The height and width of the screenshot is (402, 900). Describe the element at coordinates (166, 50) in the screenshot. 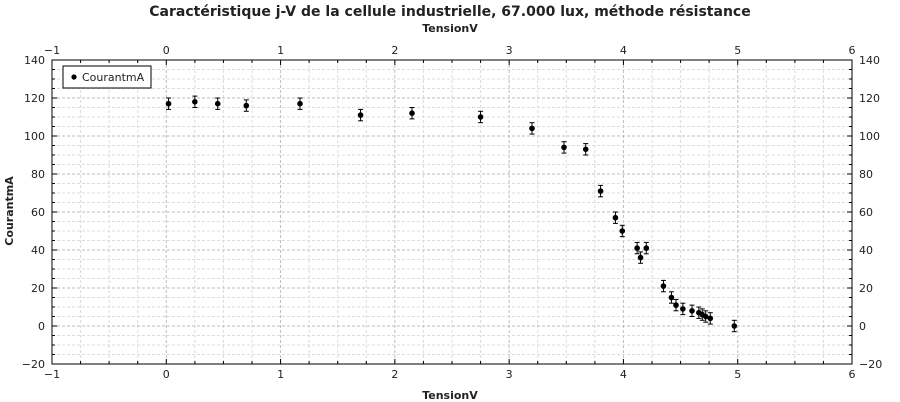

I see `x-tick-label-top: 0` at that location.